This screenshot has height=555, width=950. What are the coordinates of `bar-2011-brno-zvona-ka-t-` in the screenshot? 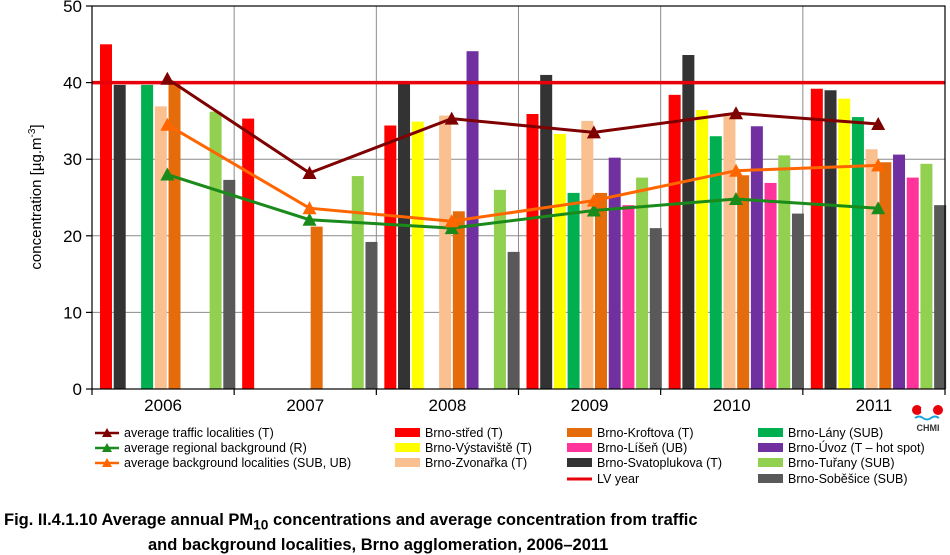 It's located at (871, 269).